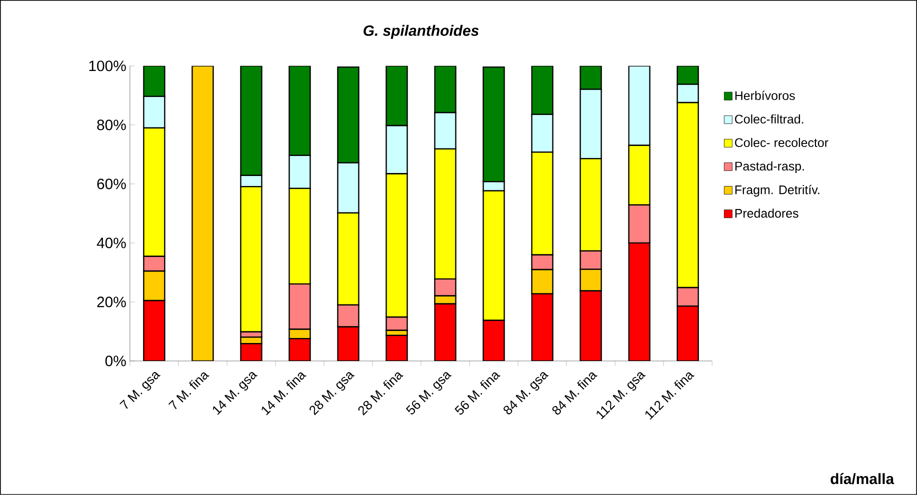 The height and width of the screenshot is (495, 917). What do you see at coordinates (235, 393) in the screenshot?
I see `x-tick-label: 14 M. gsa` at bounding box center [235, 393].